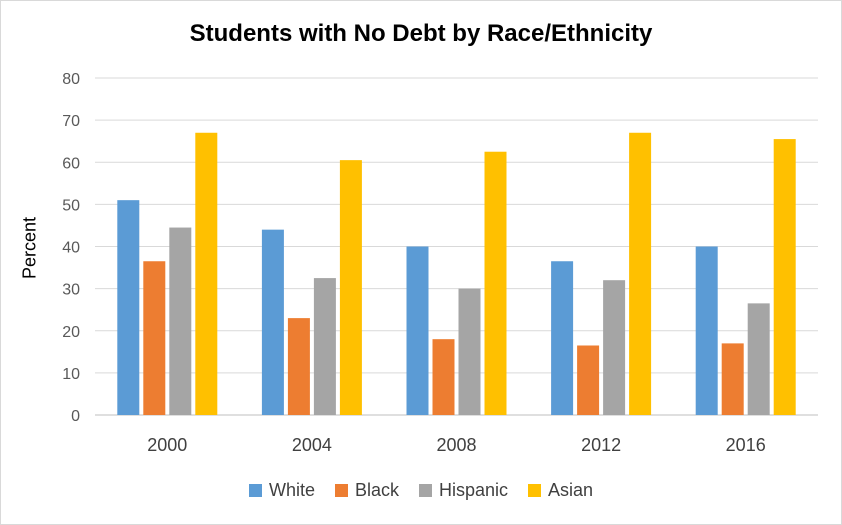 Image resolution: width=842 pixels, height=525 pixels. Describe the element at coordinates (640, 273) in the screenshot. I see `bar-asian-2012` at that location.